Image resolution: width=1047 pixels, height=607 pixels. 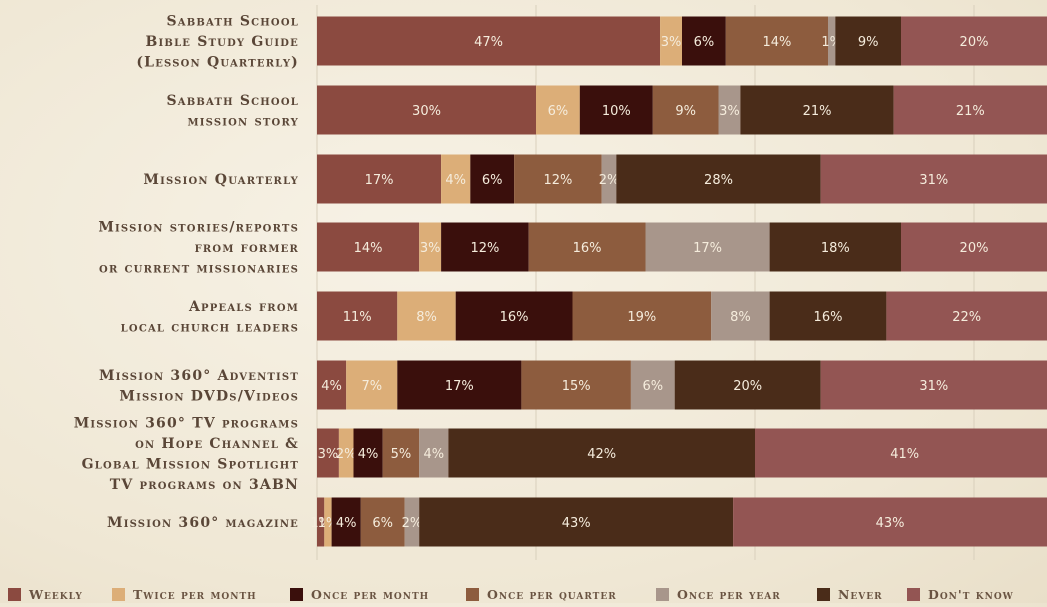 I want to click on value-label: 47%, so click(x=488, y=42).